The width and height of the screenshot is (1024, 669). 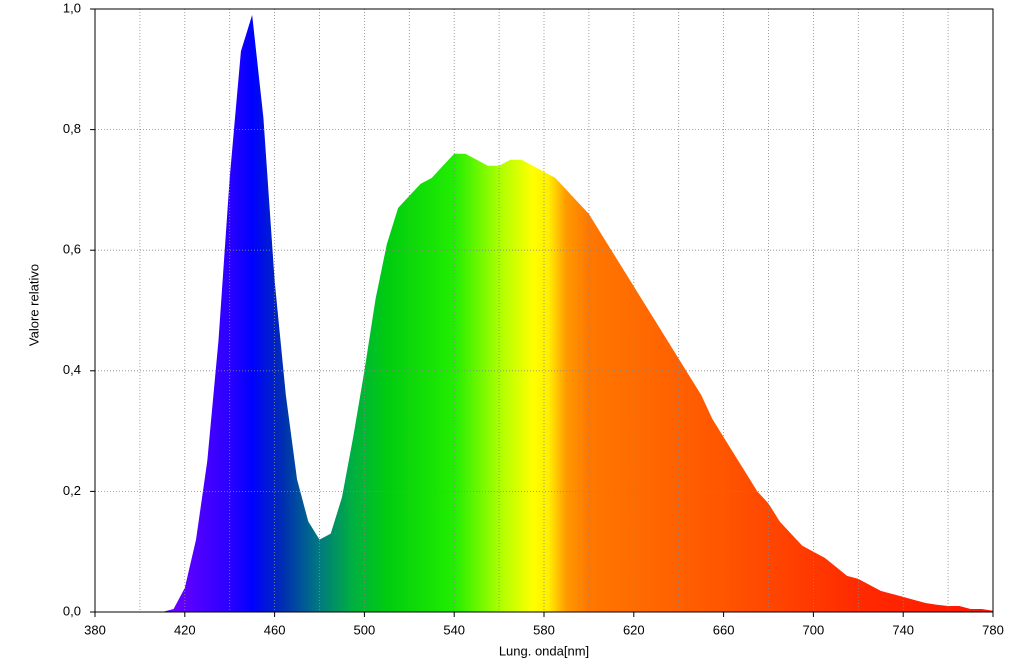 I want to click on x-tick-label: 740, so click(x=903, y=629).